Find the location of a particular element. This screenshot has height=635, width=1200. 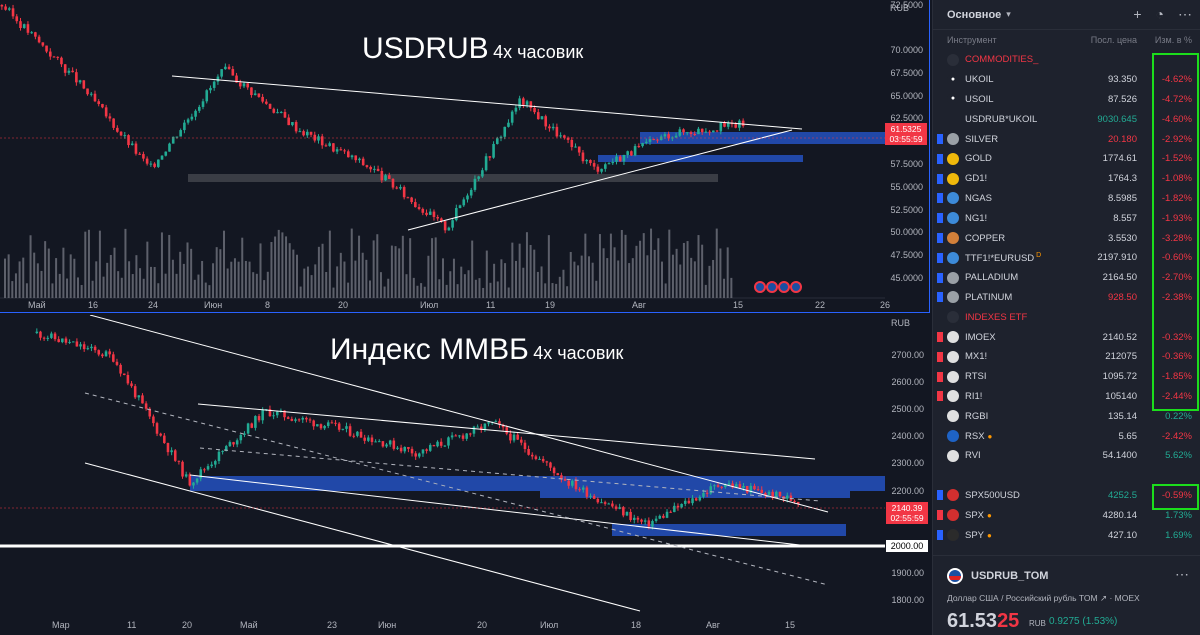

column-instrument: Инструмент is located at coordinates (972, 40).